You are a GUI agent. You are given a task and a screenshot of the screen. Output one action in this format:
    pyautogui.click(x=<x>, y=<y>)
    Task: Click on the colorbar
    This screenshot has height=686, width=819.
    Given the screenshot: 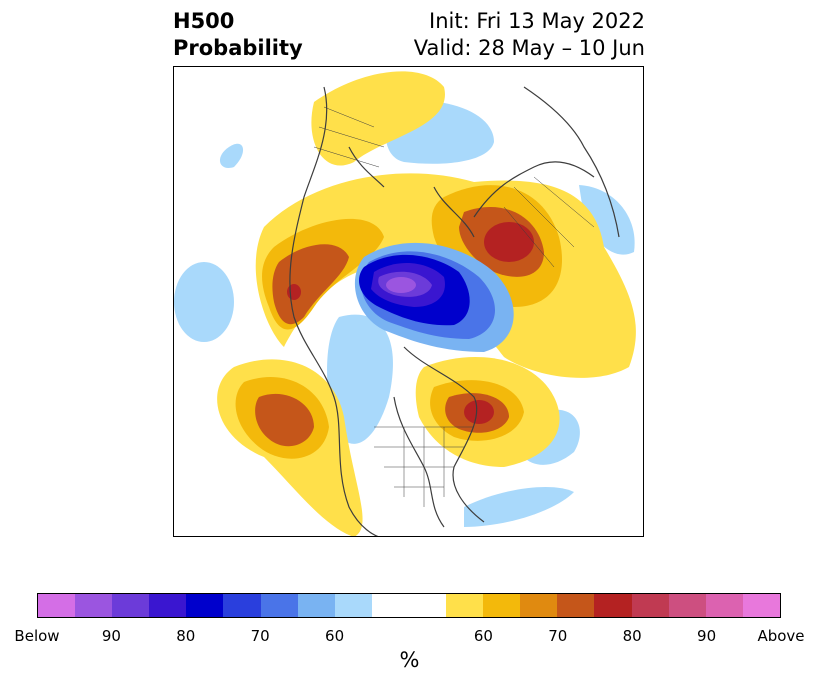 What is the action you would take?
    pyautogui.click(x=409, y=605)
    